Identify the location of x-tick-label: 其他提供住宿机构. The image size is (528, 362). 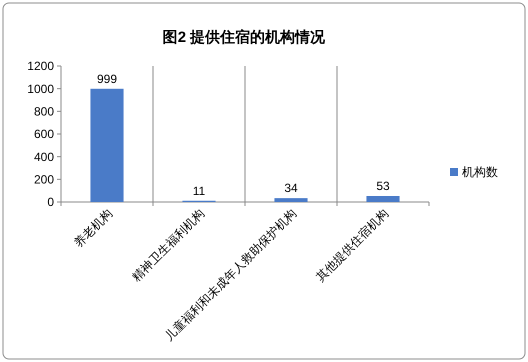
(352, 245).